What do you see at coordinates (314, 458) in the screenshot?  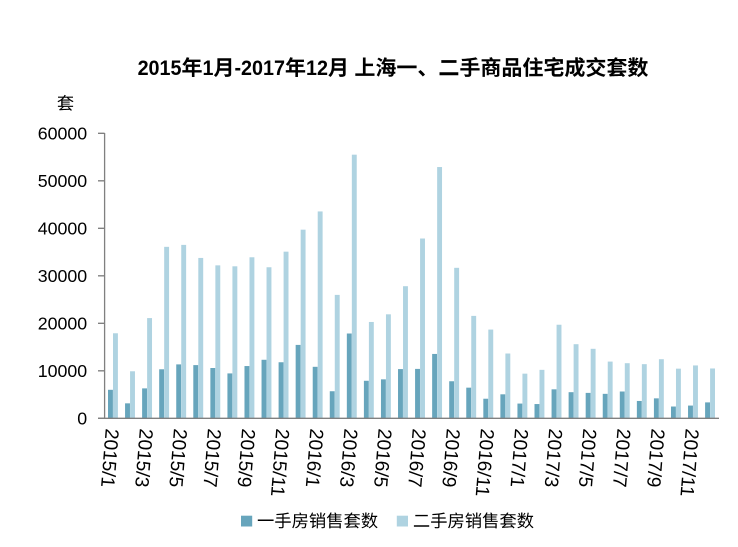 I see `svg-text: 2016/1` at bounding box center [314, 458].